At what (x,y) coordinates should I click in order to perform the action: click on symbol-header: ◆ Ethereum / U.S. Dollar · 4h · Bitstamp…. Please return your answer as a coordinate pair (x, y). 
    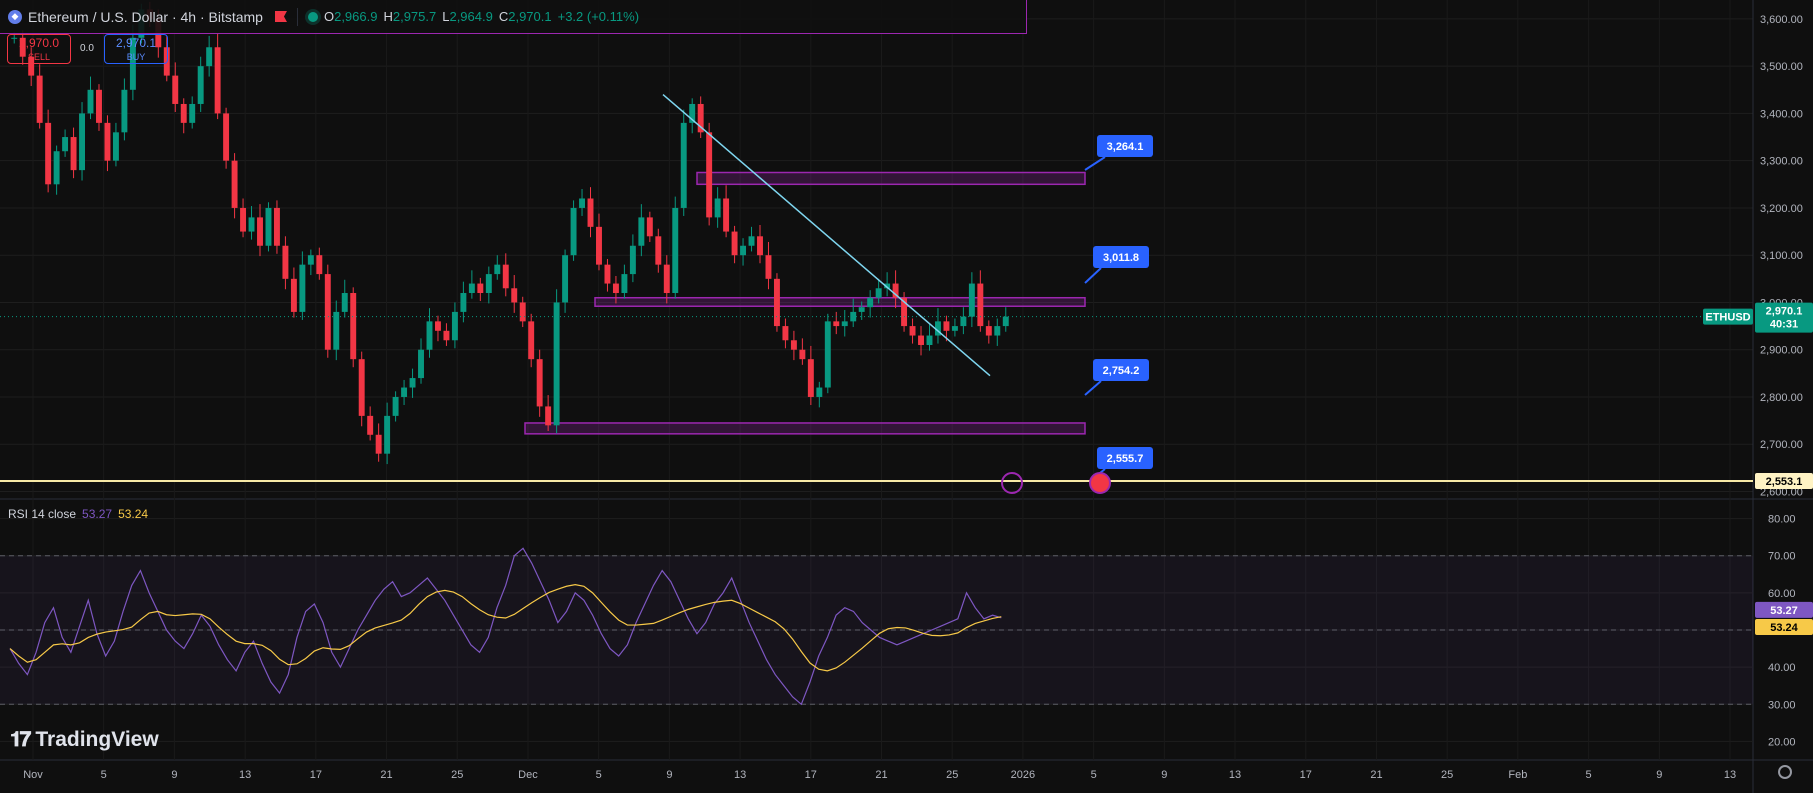
    Looking at the image, I should click on (513, 17).